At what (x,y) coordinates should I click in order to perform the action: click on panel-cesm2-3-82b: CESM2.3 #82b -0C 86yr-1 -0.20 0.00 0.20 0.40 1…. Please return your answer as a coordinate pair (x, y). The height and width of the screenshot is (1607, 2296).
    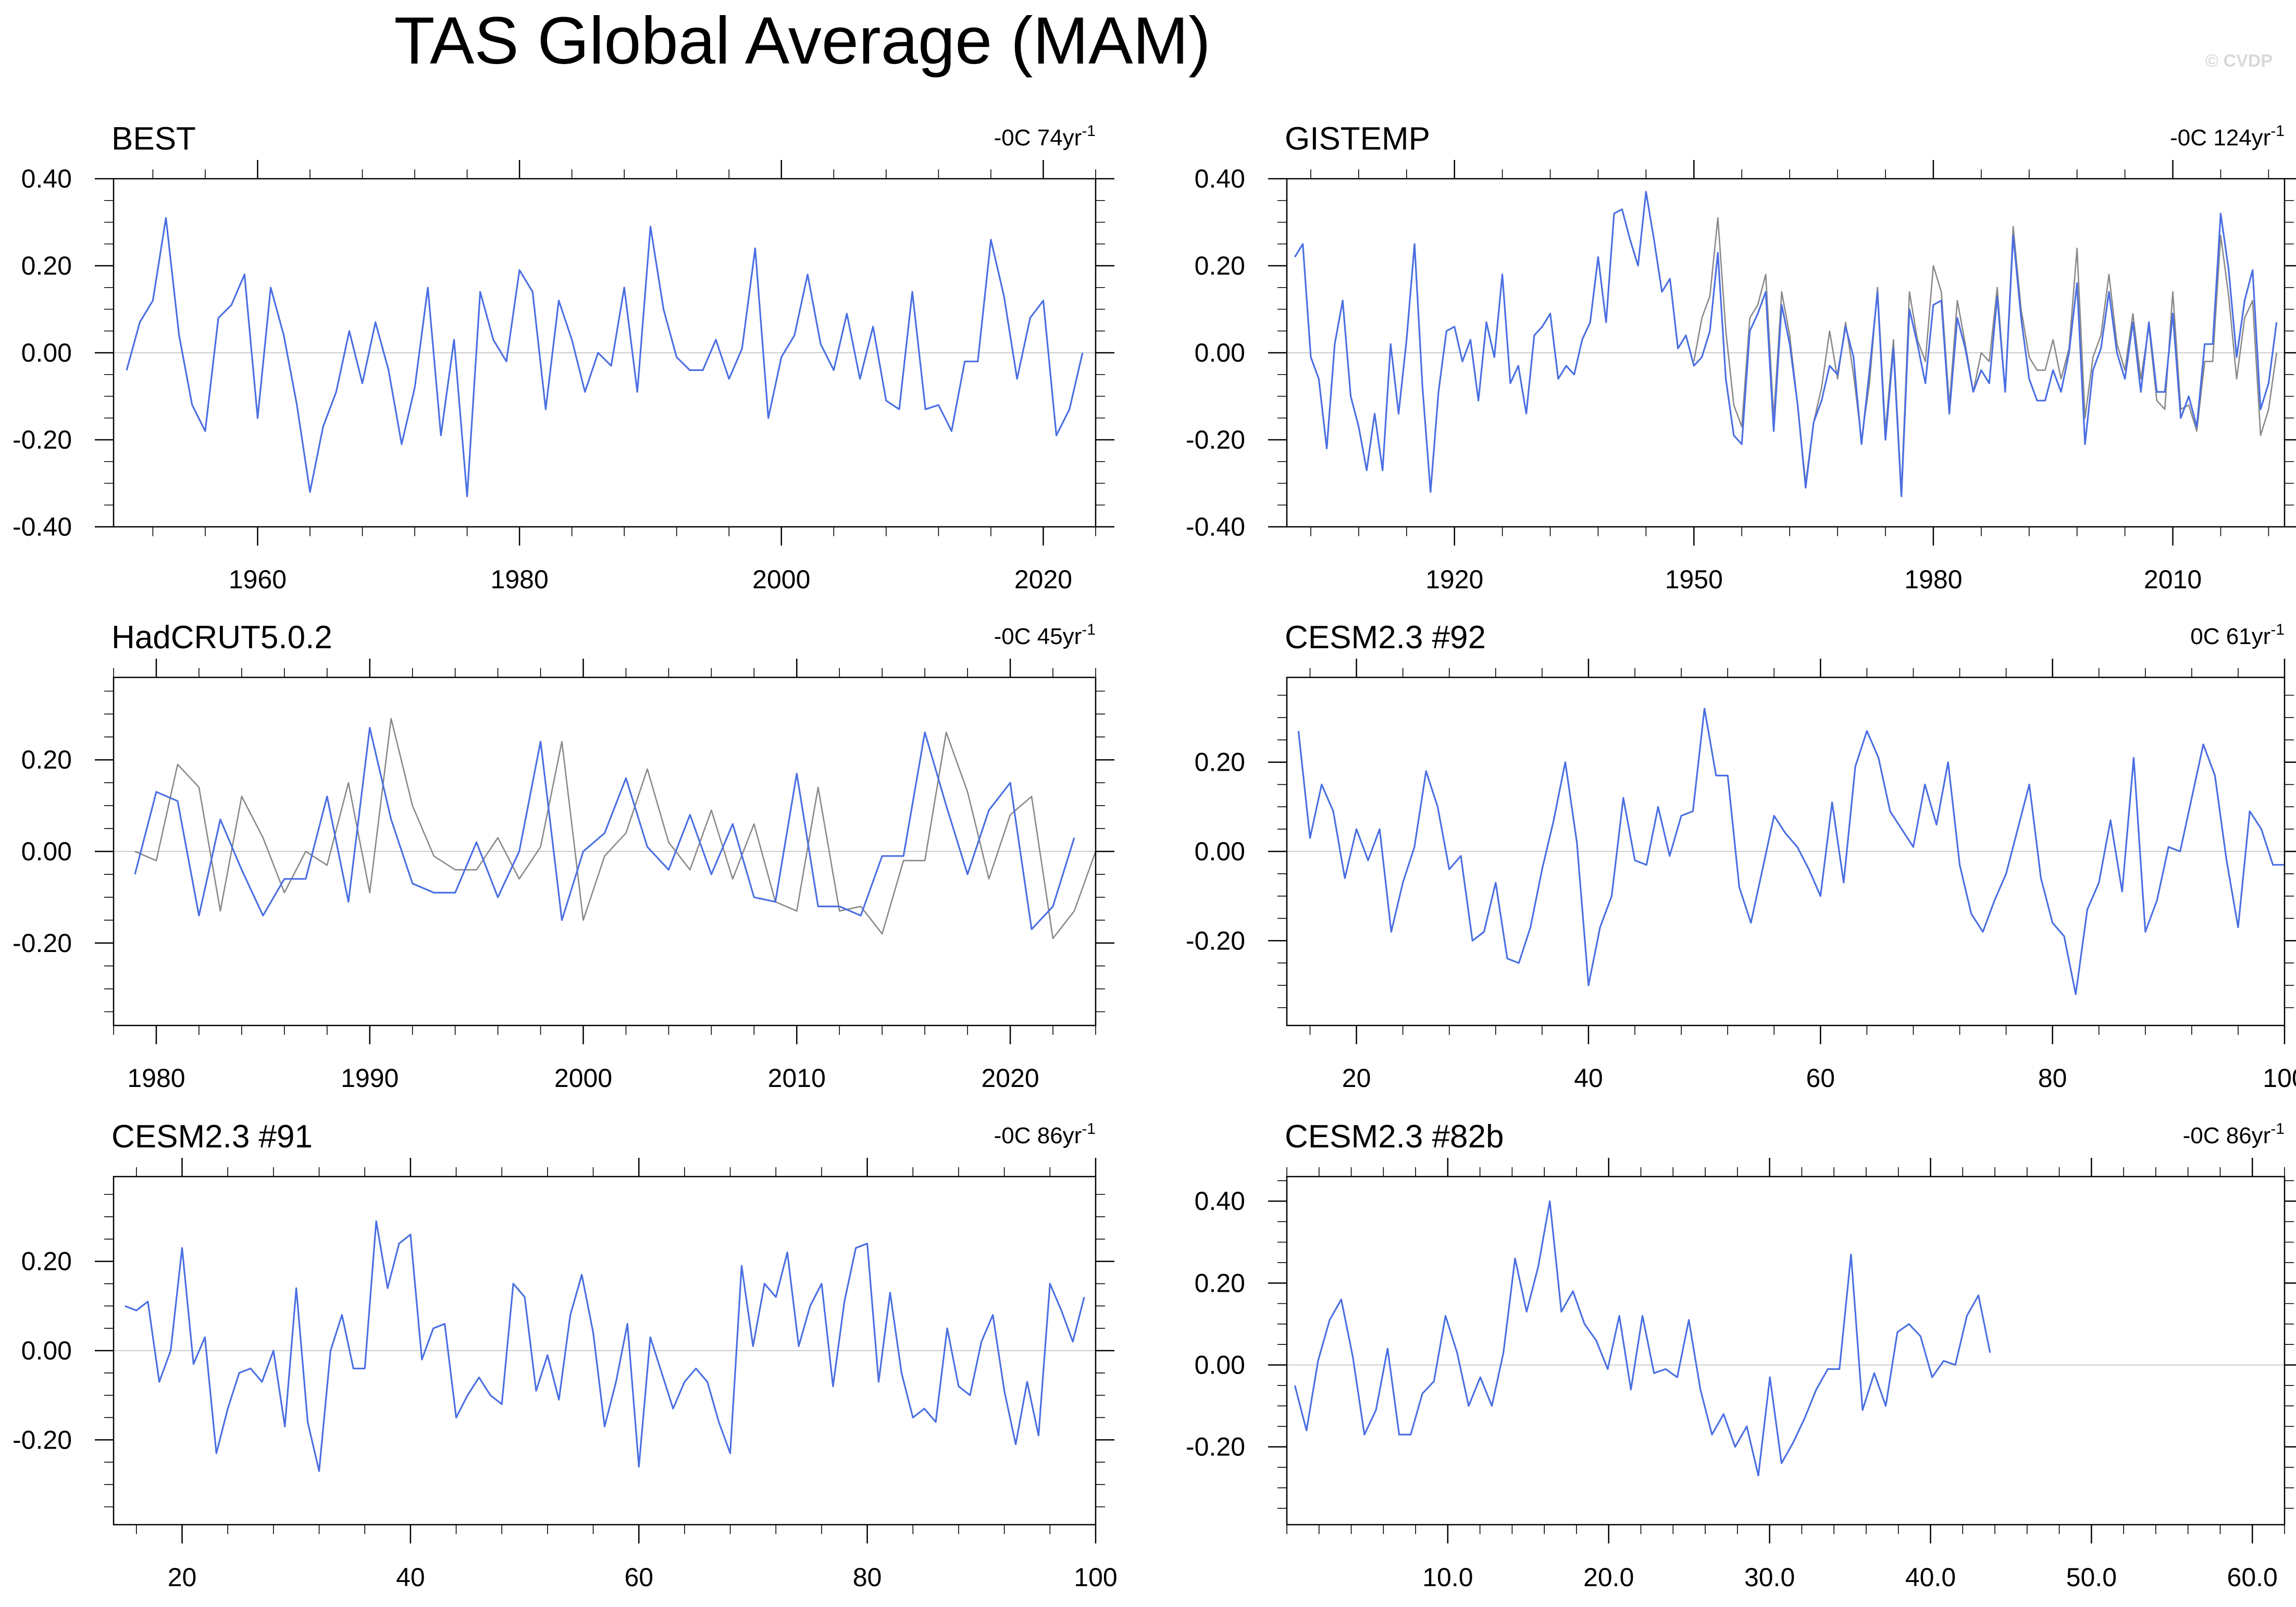
    Looking at the image, I should click on (1741, 1355).